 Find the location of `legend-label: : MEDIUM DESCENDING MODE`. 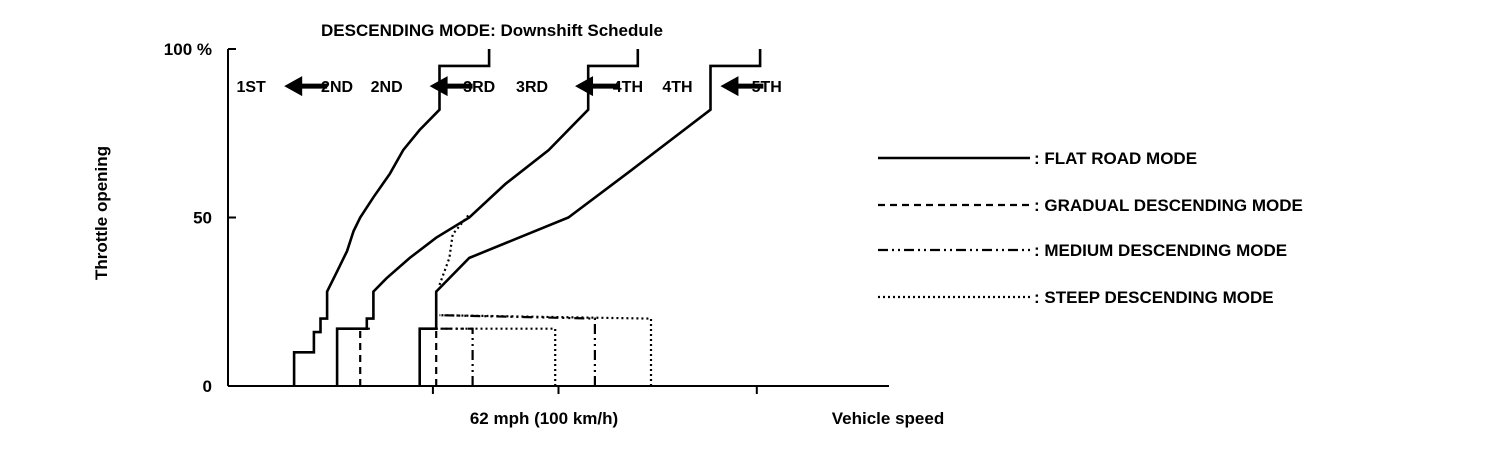

legend-label: : MEDIUM DESCENDING MODE is located at coordinates (1160, 250).